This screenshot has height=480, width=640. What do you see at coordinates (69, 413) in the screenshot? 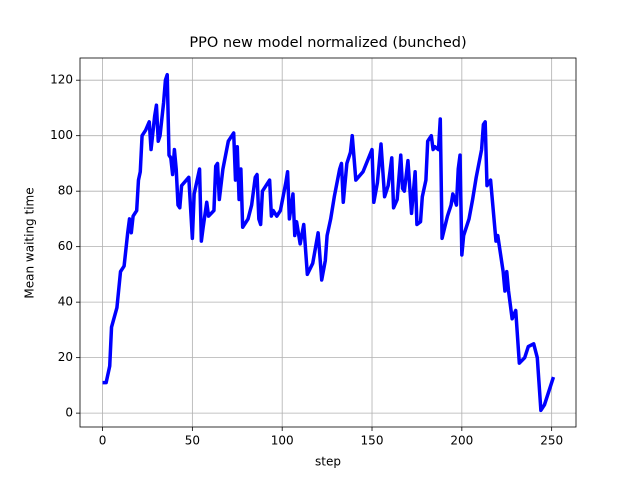
I see `y-tick-label: 0` at bounding box center [69, 413].